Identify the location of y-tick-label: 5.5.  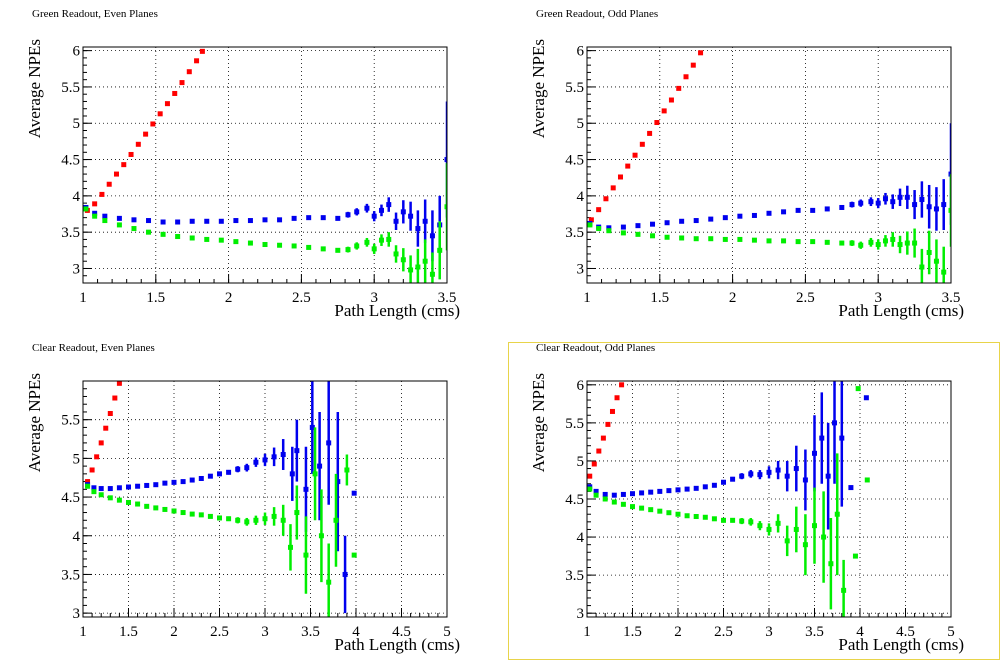
(574, 424).